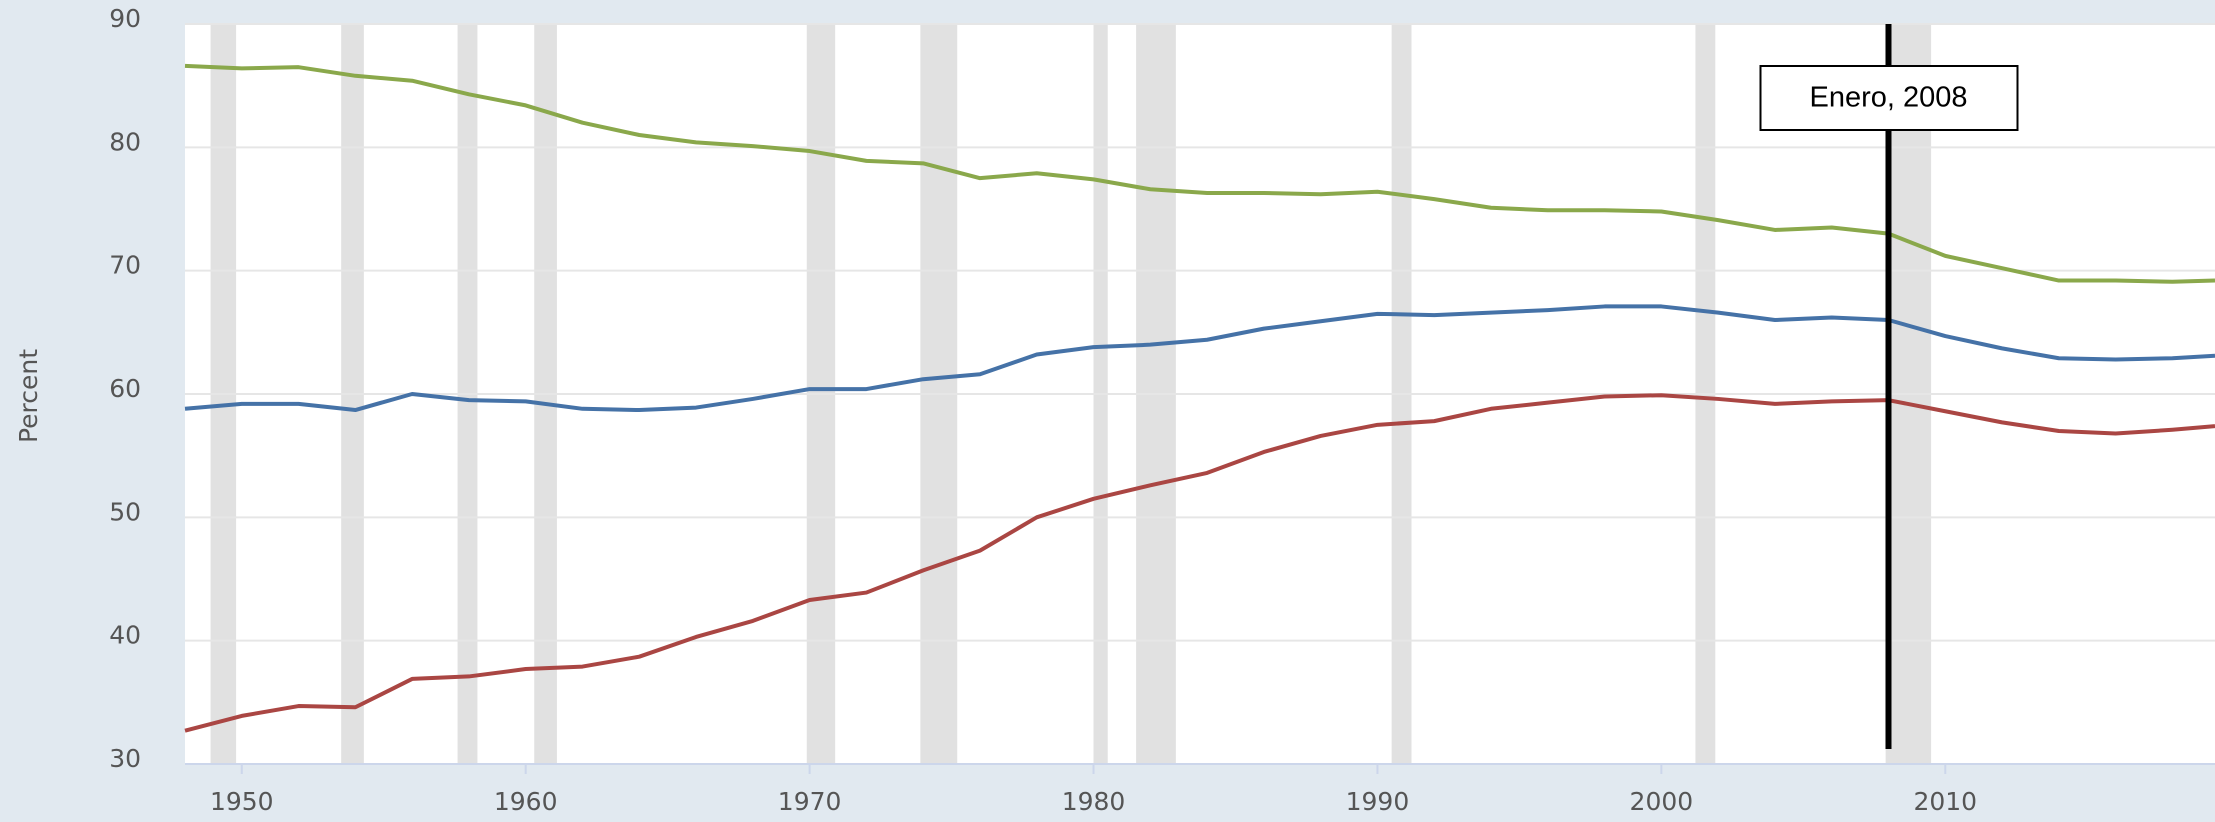  What do you see at coordinates (125, 511) in the screenshot?
I see `y-tick-label: 50` at bounding box center [125, 511].